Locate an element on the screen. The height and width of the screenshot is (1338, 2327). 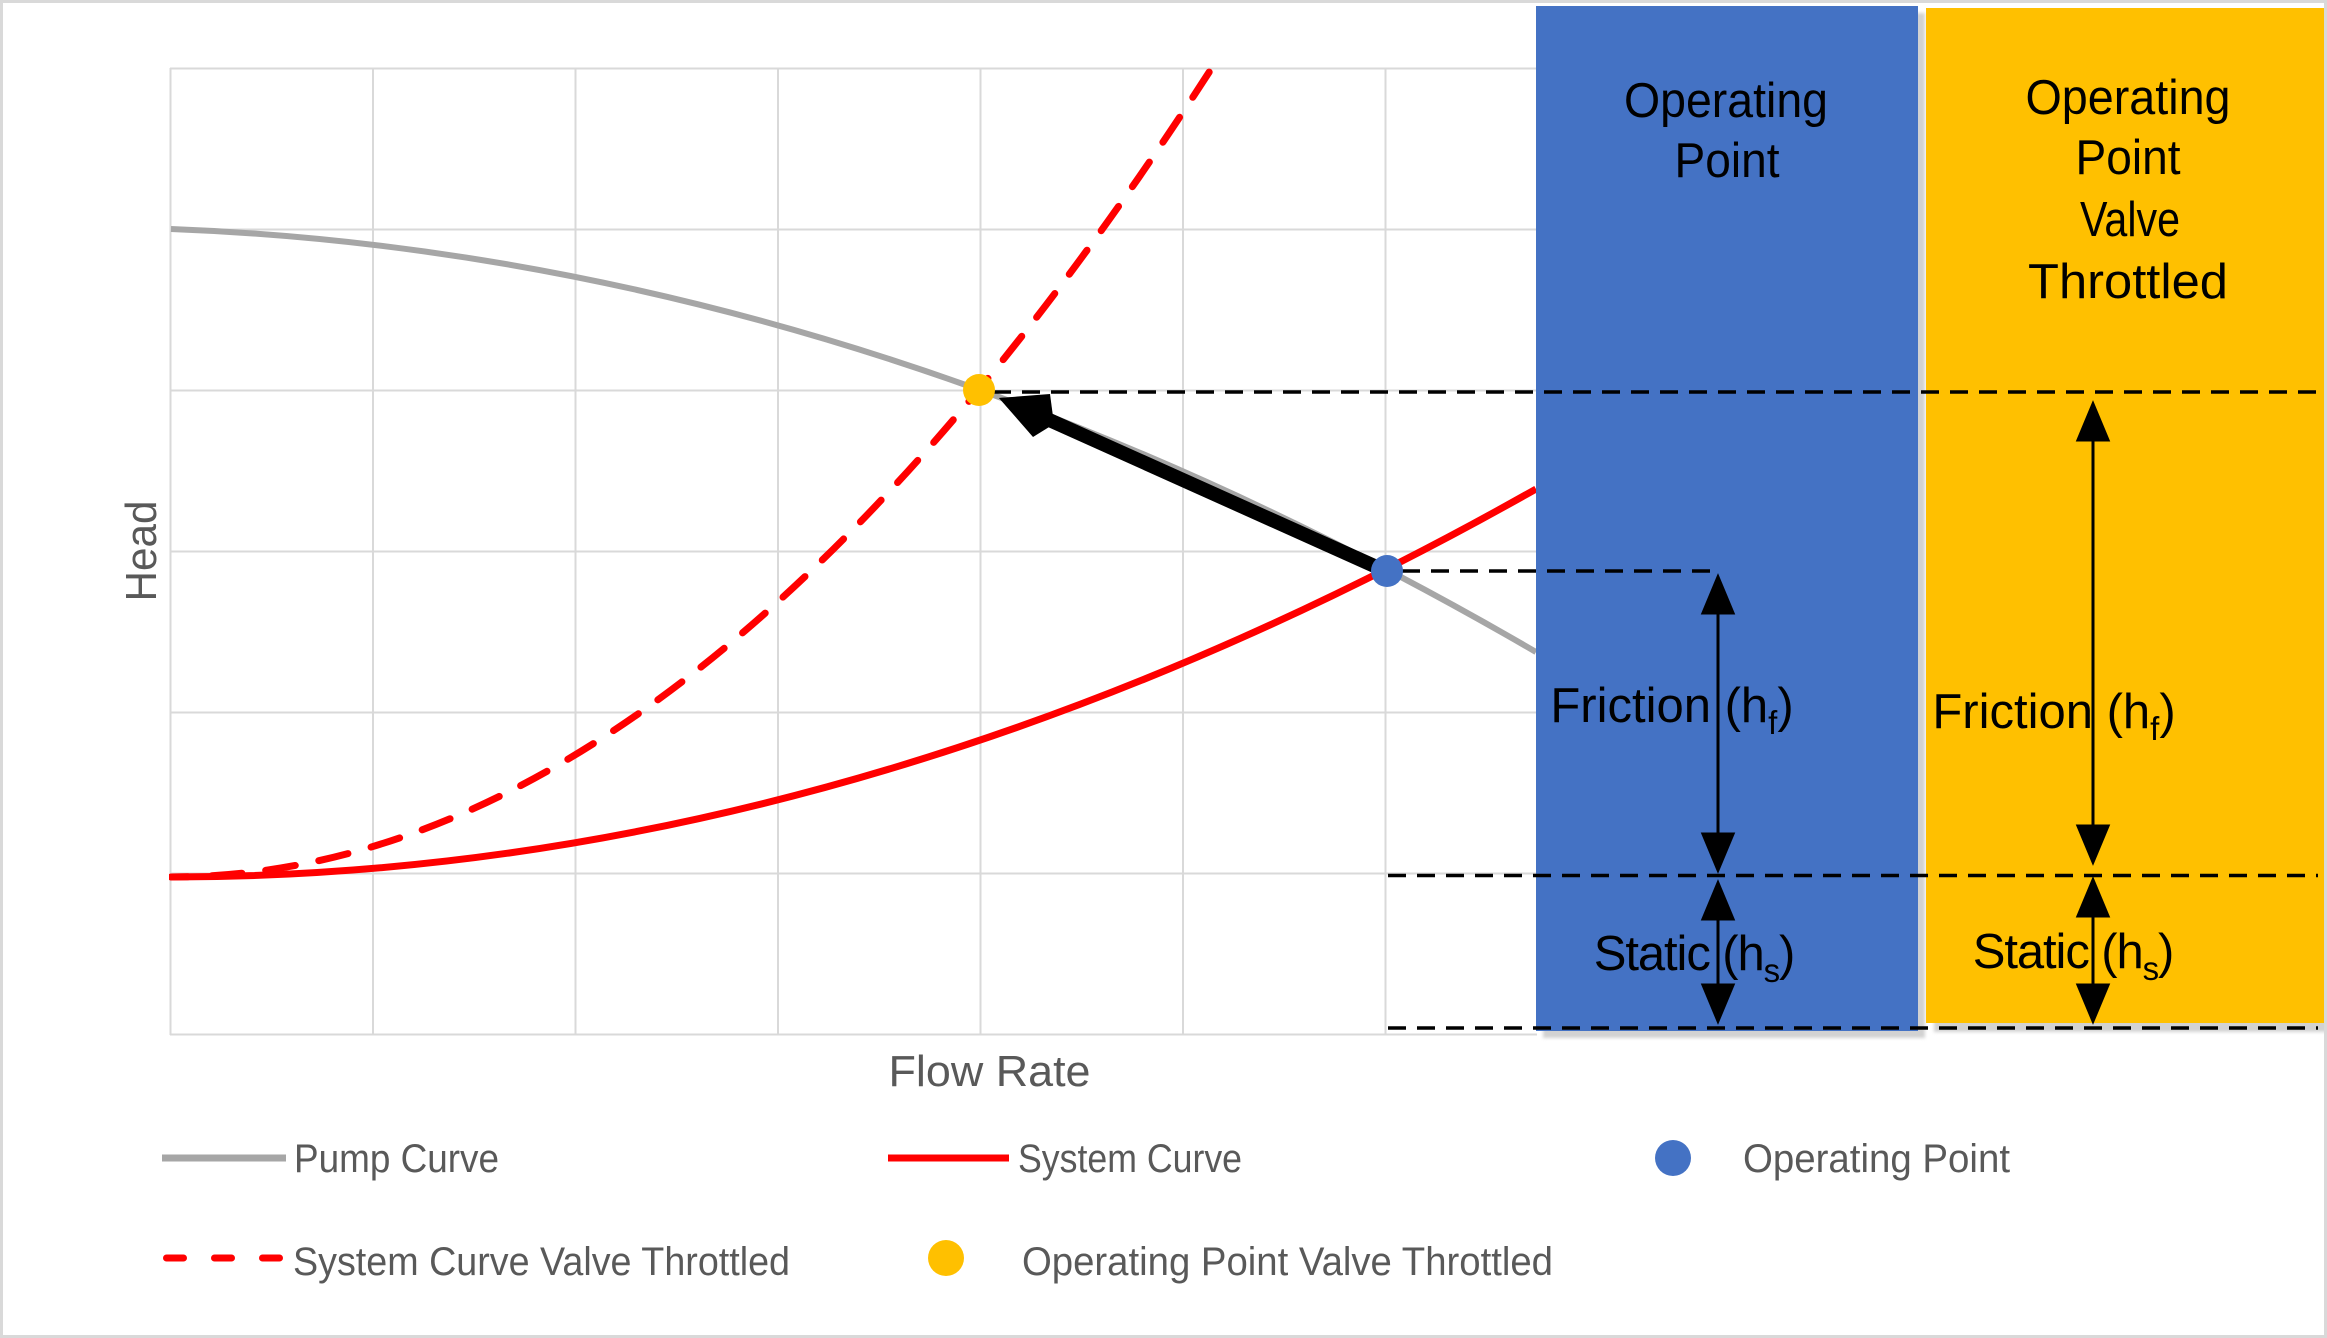
svg-text: Throttled is located at coordinates (2128, 282).